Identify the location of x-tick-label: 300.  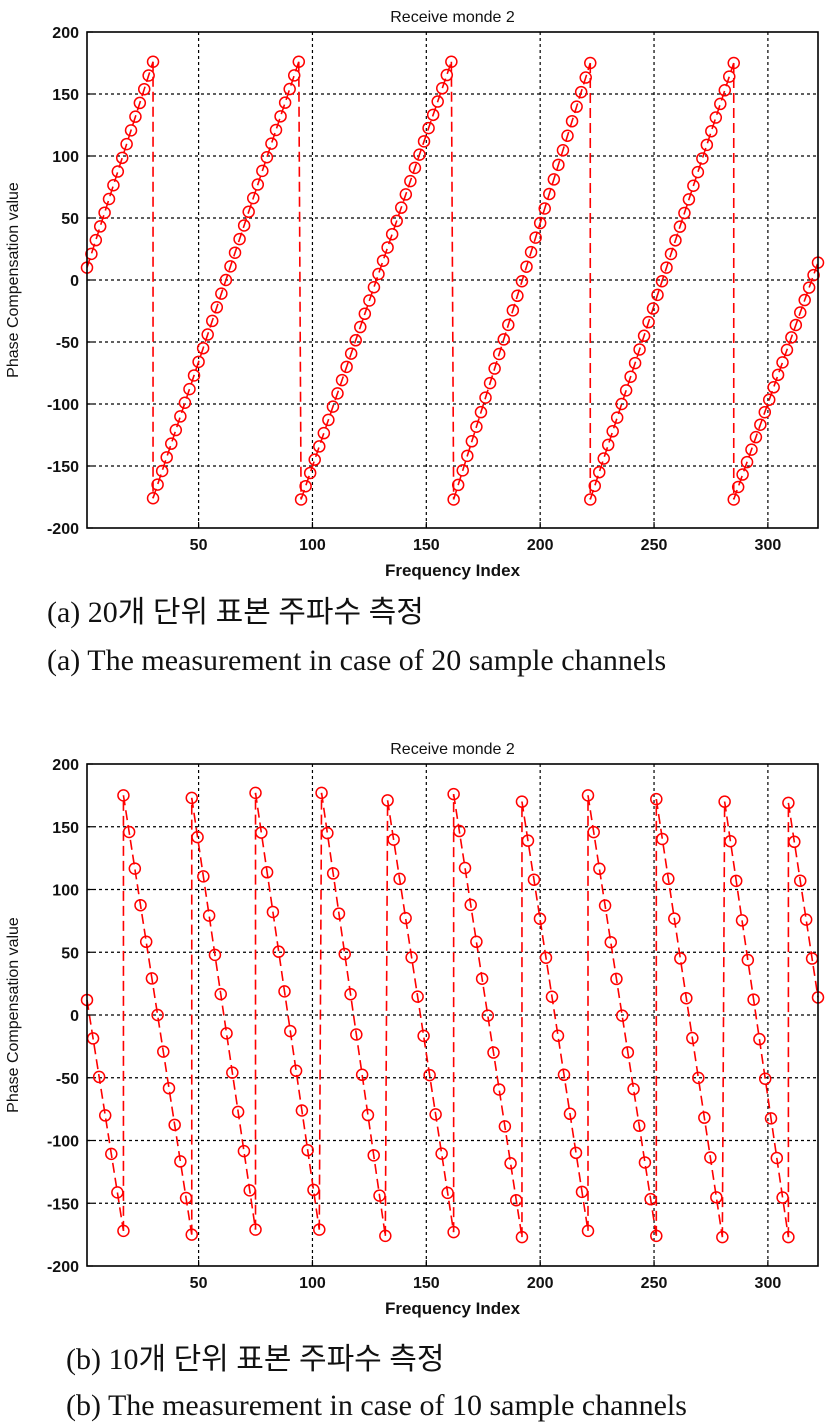
(768, 545).